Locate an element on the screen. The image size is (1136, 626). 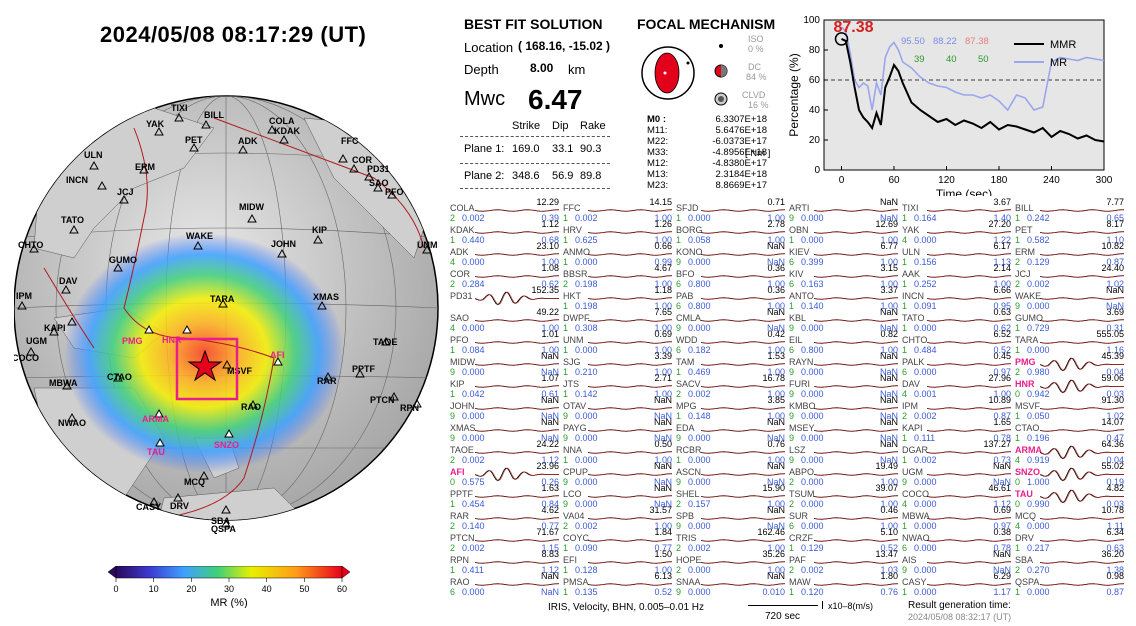
station-name: PFO is located at coordinates (459, 340).